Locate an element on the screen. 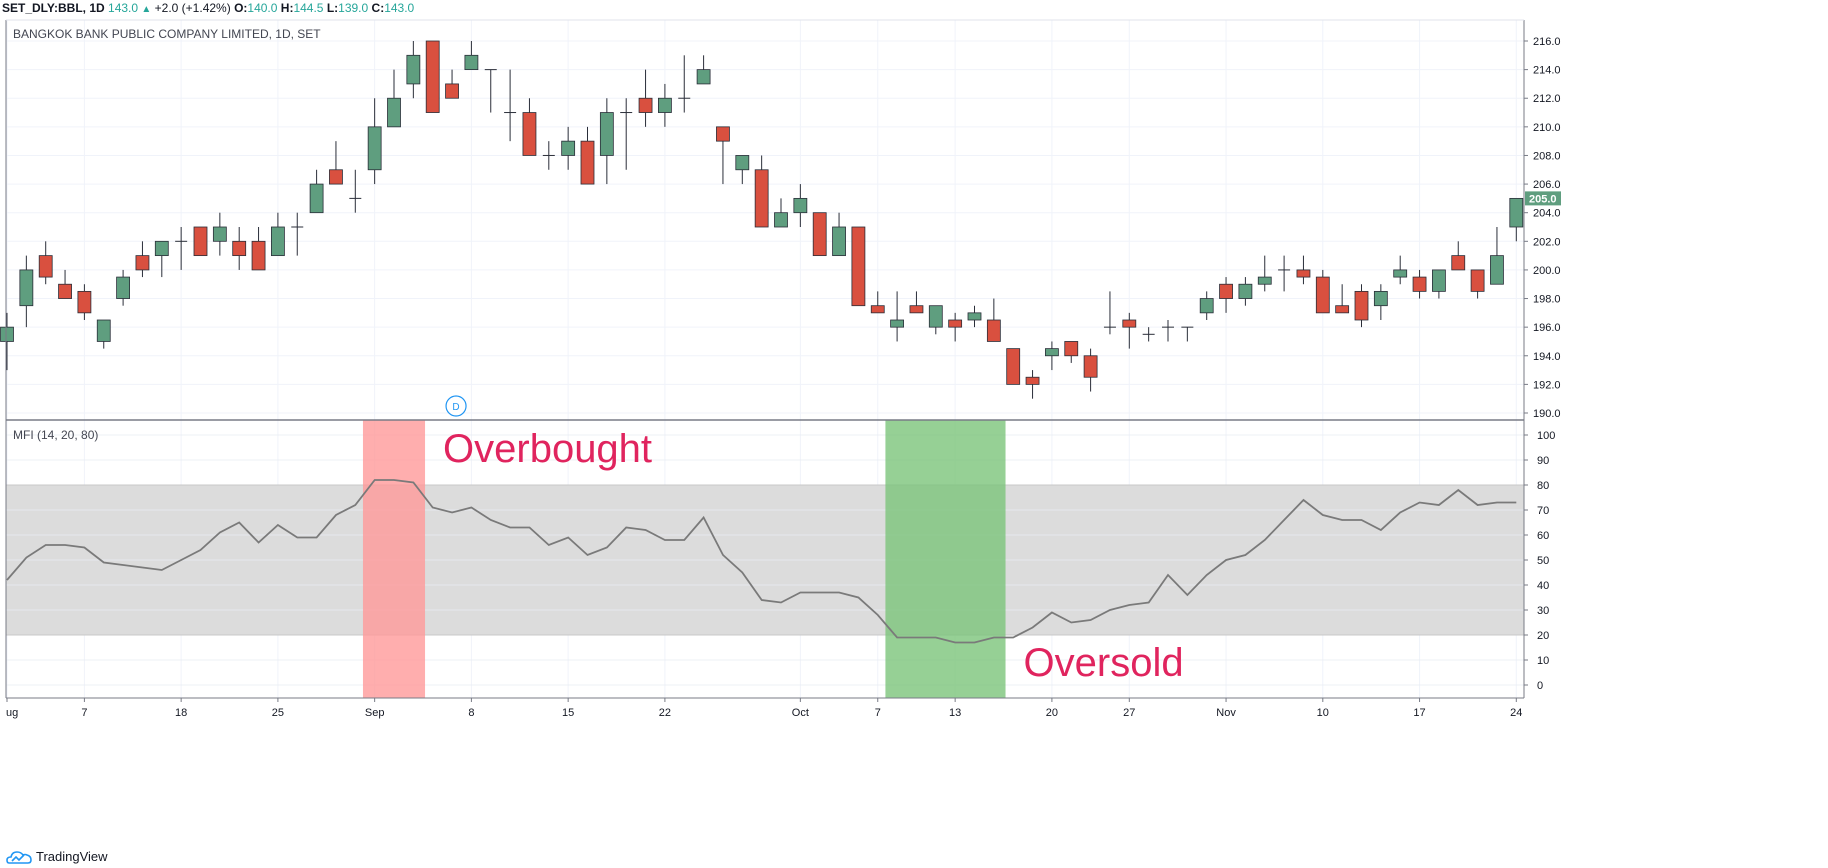  symbol-name: SET_DLY:BBL, 1D is located at coordinates (53, 8).